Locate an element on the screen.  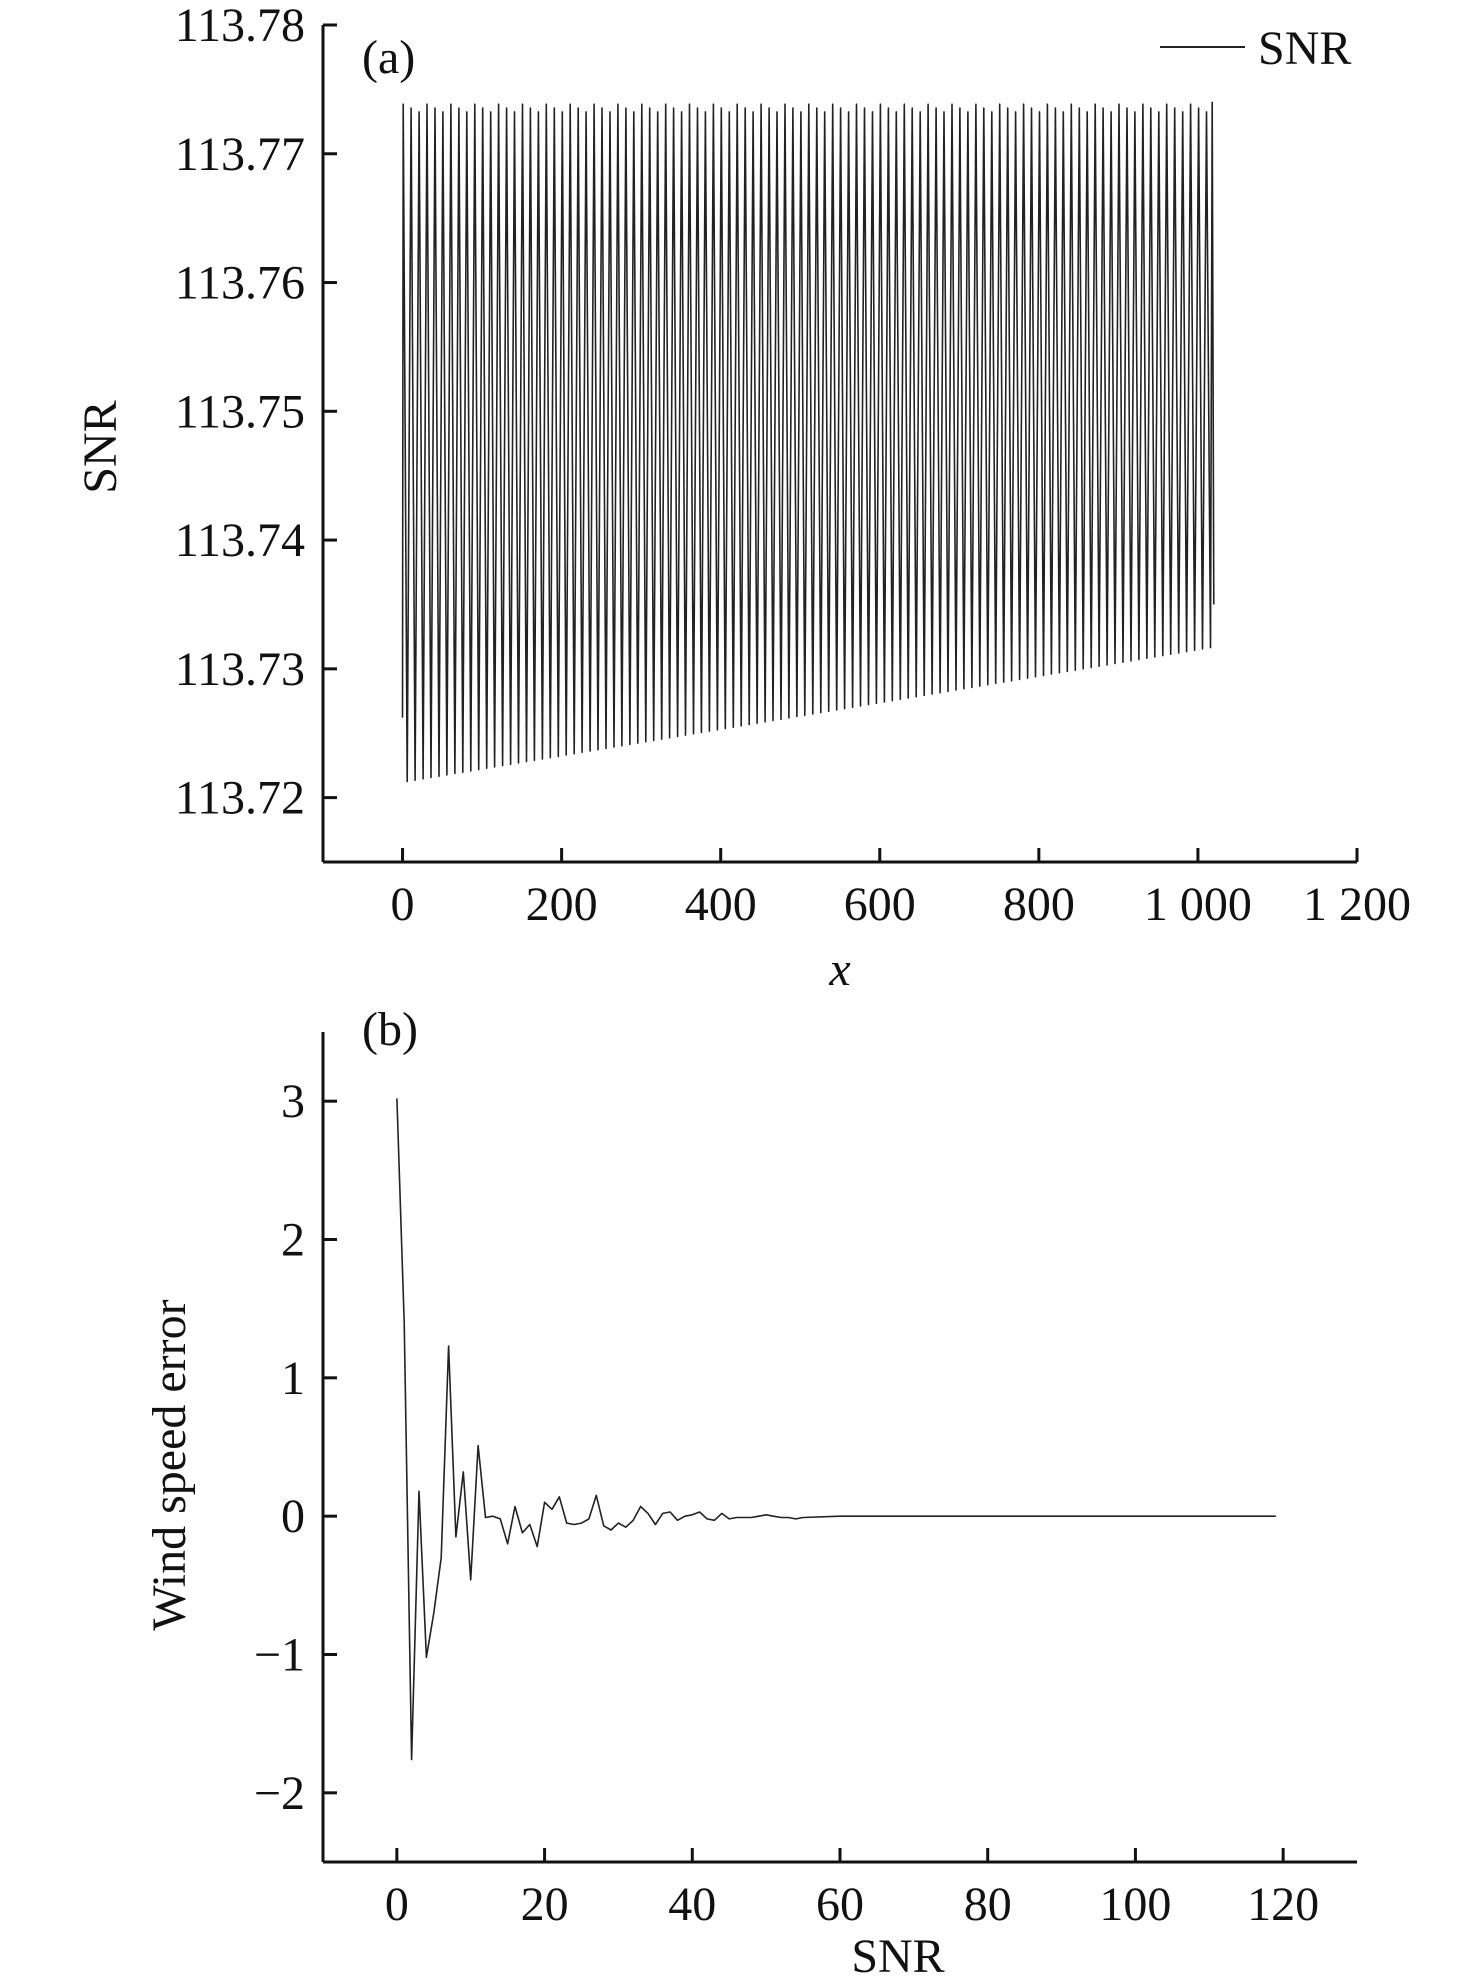
y-tick-label: 2 is located at coordinates (293, 1240).